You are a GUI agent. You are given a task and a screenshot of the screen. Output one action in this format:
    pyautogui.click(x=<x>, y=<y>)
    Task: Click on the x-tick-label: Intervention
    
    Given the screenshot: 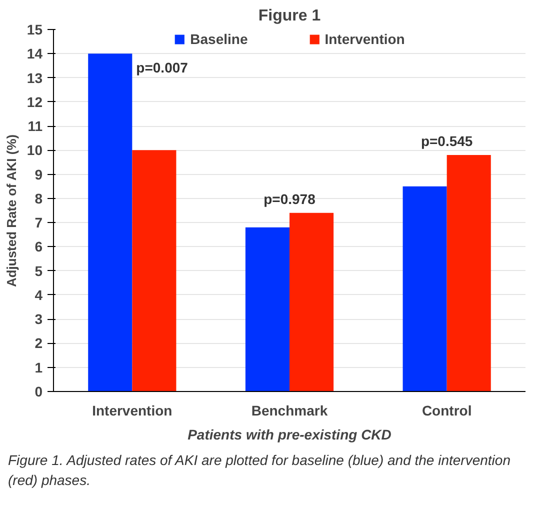 What is the action you would take?
    pyautogui.click(x=132, y=410)
    